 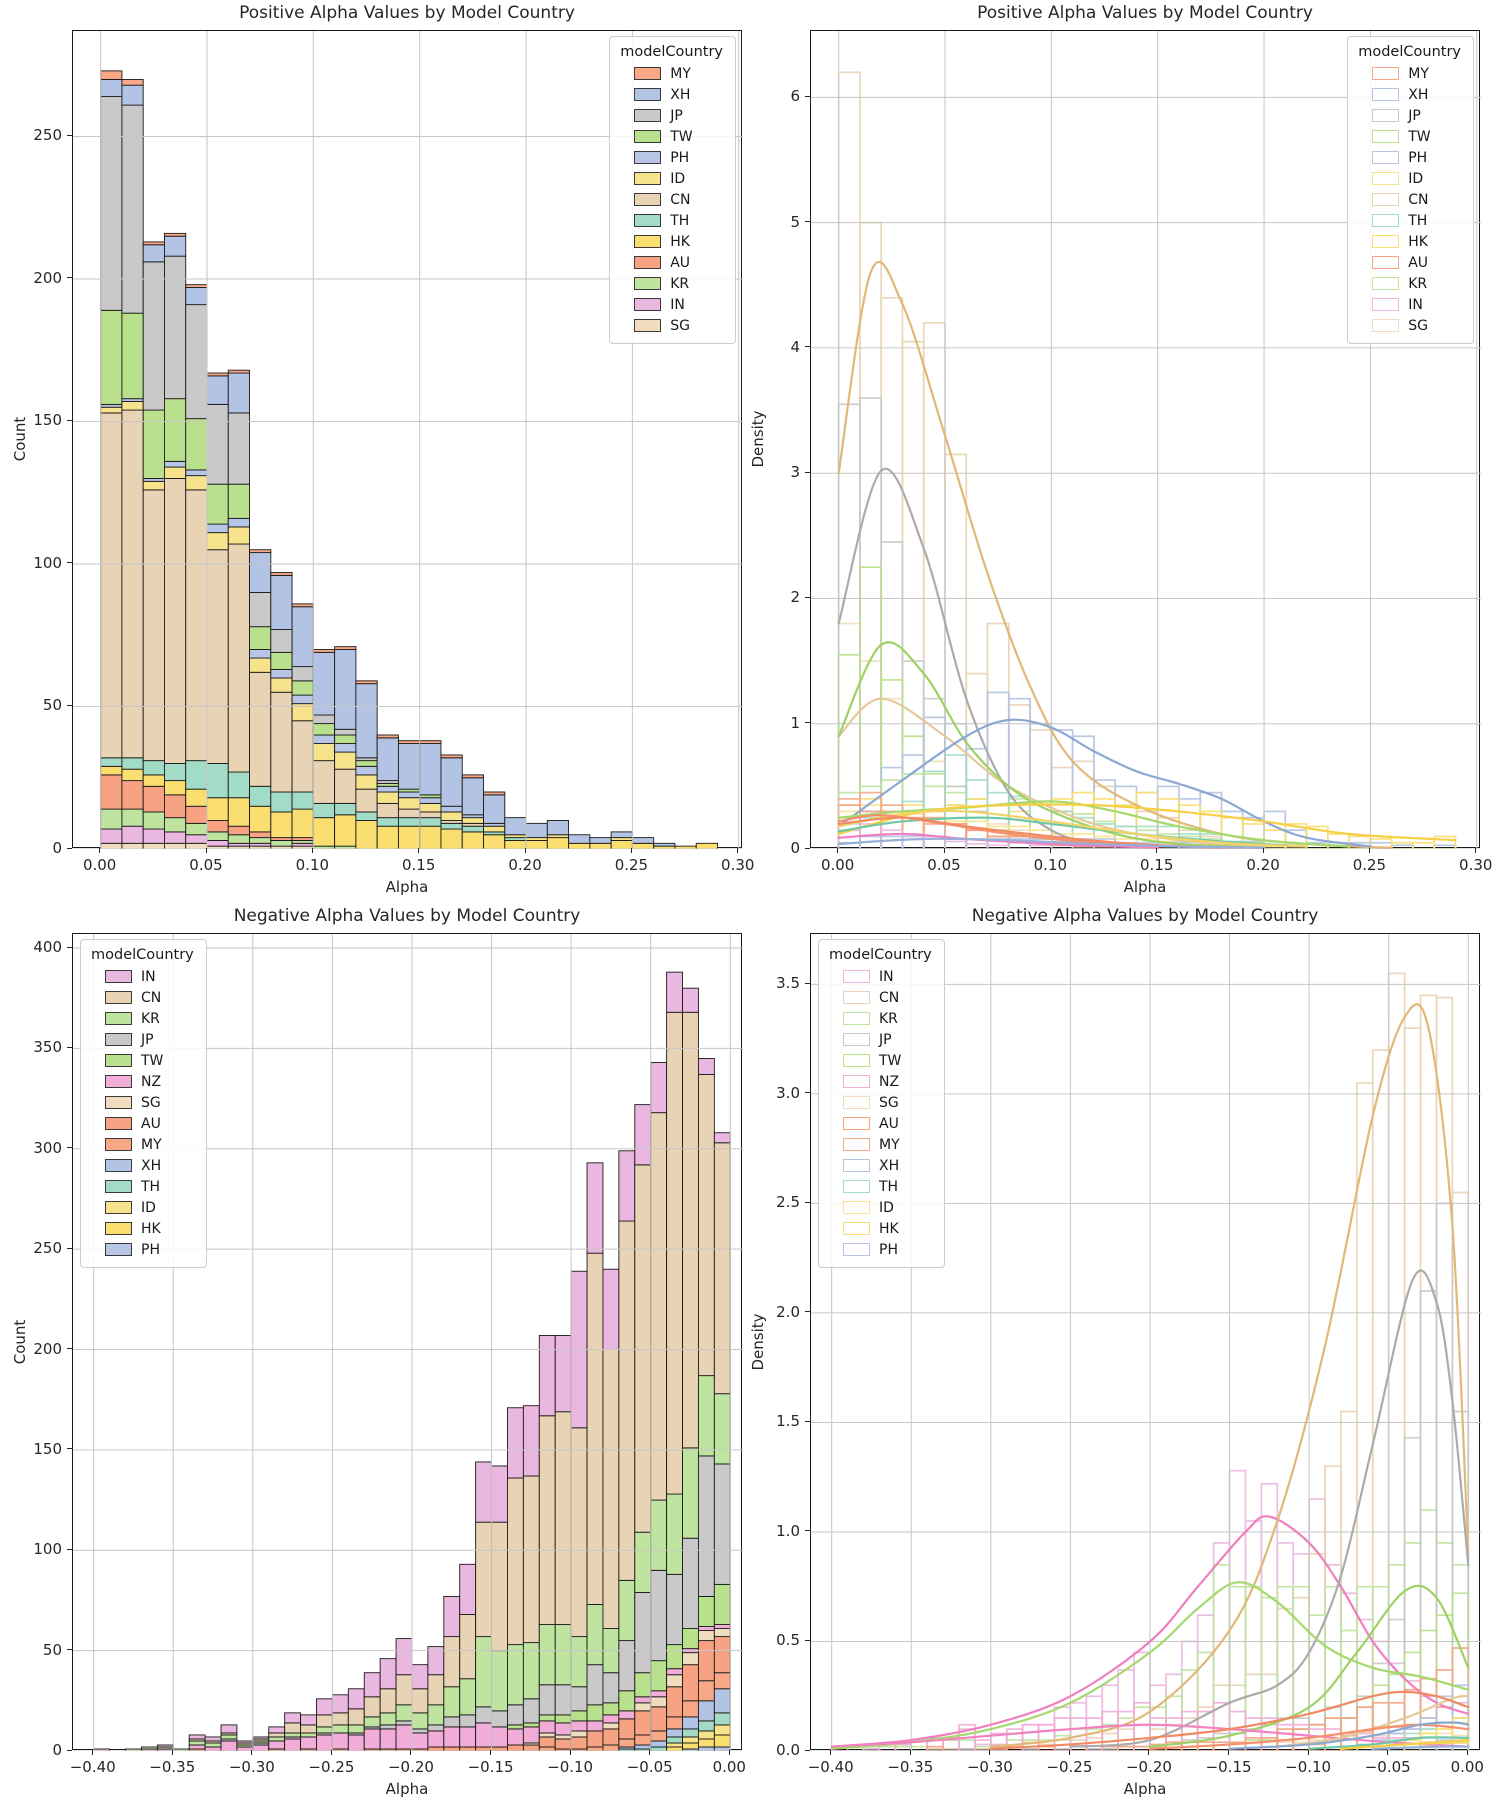 What do you see at coordinates (910, 1767) in the screenshot?
I see `x-tick-label: −0.35` at bounding box center [910, 1767].